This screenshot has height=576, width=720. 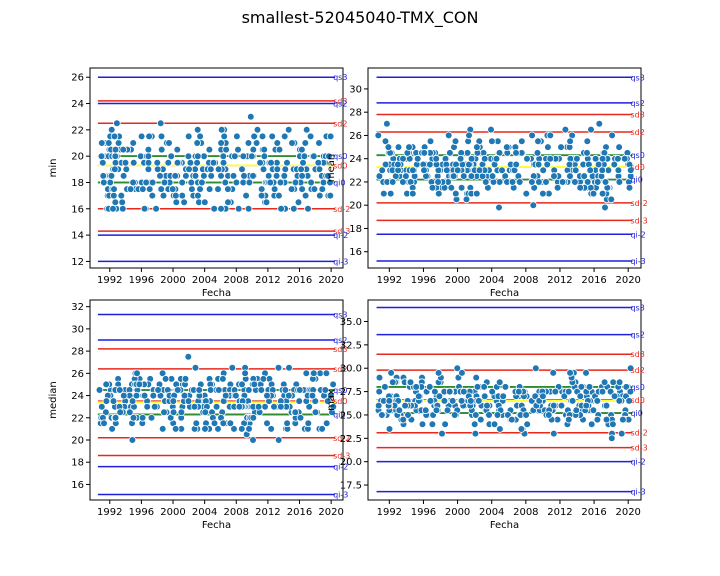 I want to click on y-tick-label: 28, so click(x=77, y=352).